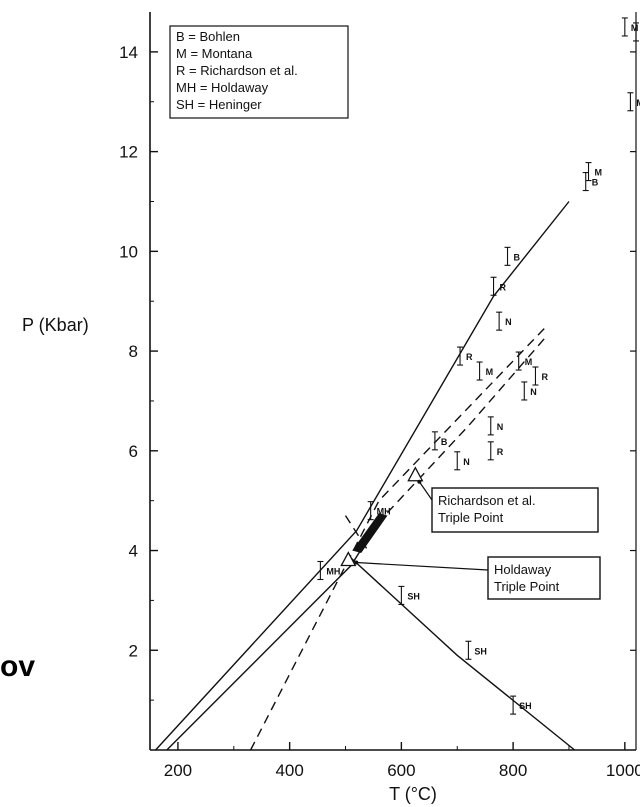 The height and width of the screenshot is (807, 640). What do you see at coordinates (219, 104) in the screenshot?
I see `legend-entry: SH = Heninger` at bounding box center [219, 104].